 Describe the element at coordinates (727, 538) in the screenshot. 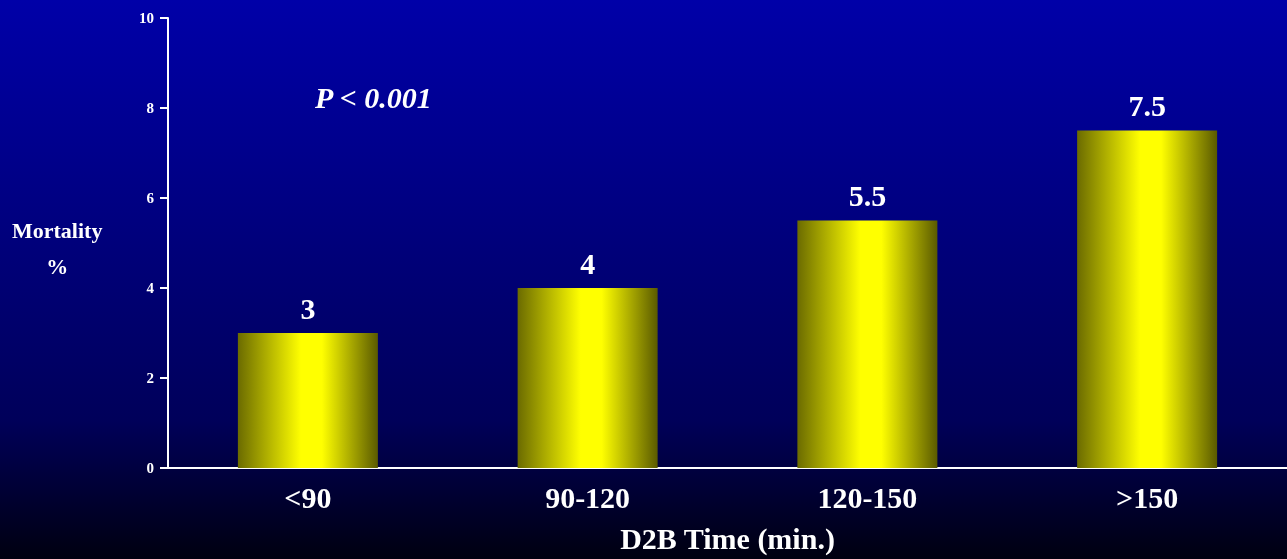

I see `x-axis-title: D2B Time (min.)` at that location.